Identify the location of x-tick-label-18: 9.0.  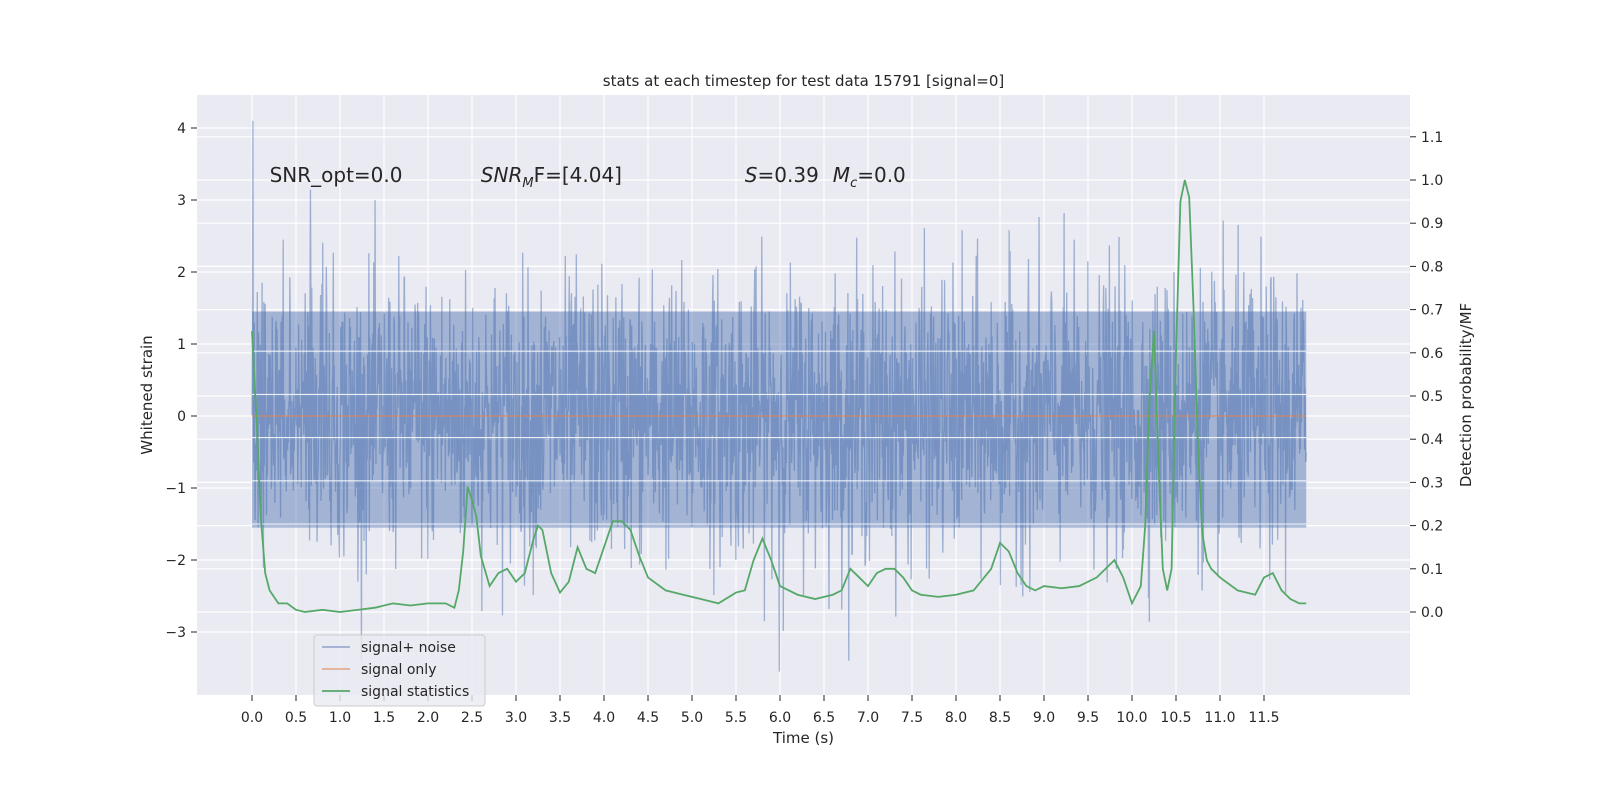
(1044, 718).